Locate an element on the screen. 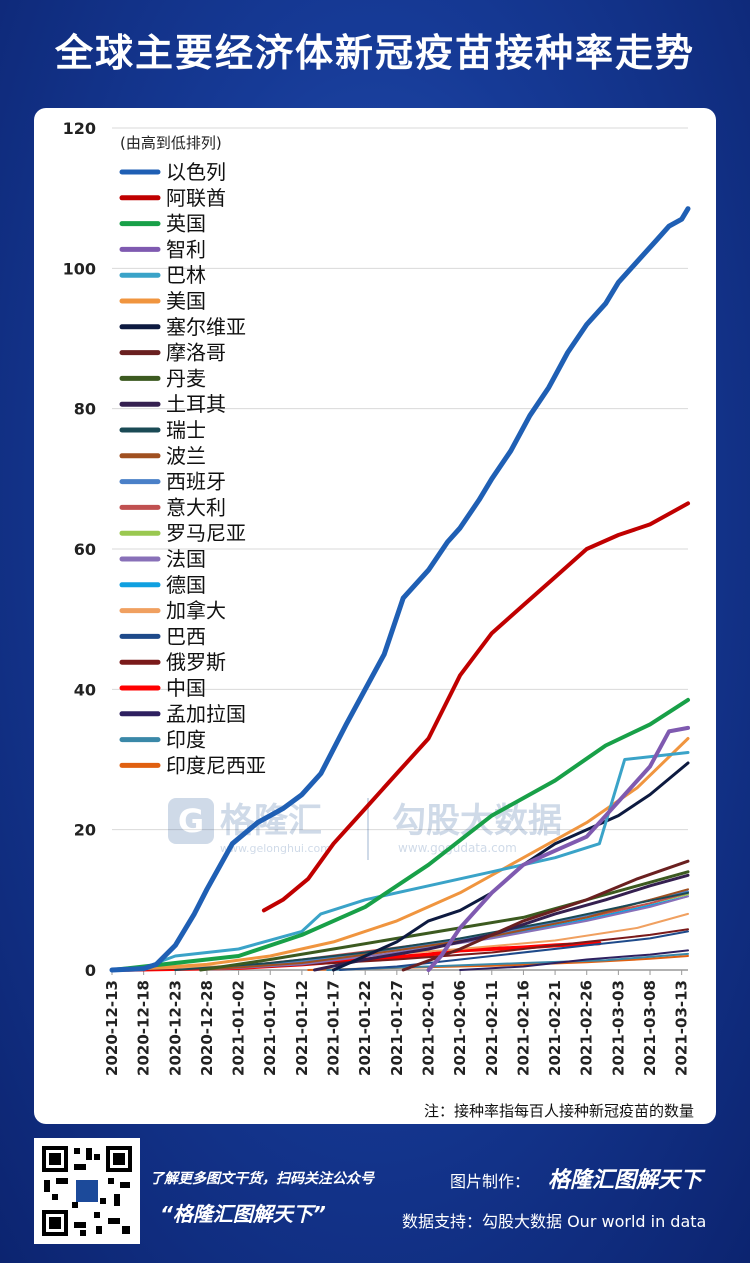  x-tick-label: 2021-01-27 is located at coordinates (397, 1028).